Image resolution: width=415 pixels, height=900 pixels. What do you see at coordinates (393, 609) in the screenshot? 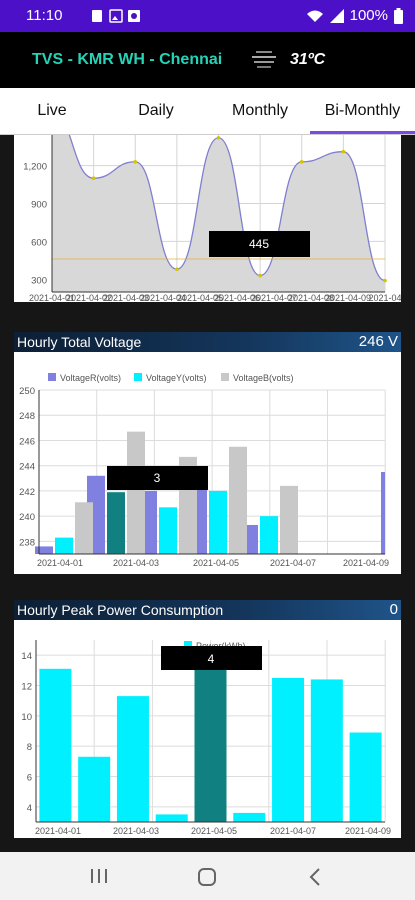
I see `power-value: 0` at bounding box center [393, 609].